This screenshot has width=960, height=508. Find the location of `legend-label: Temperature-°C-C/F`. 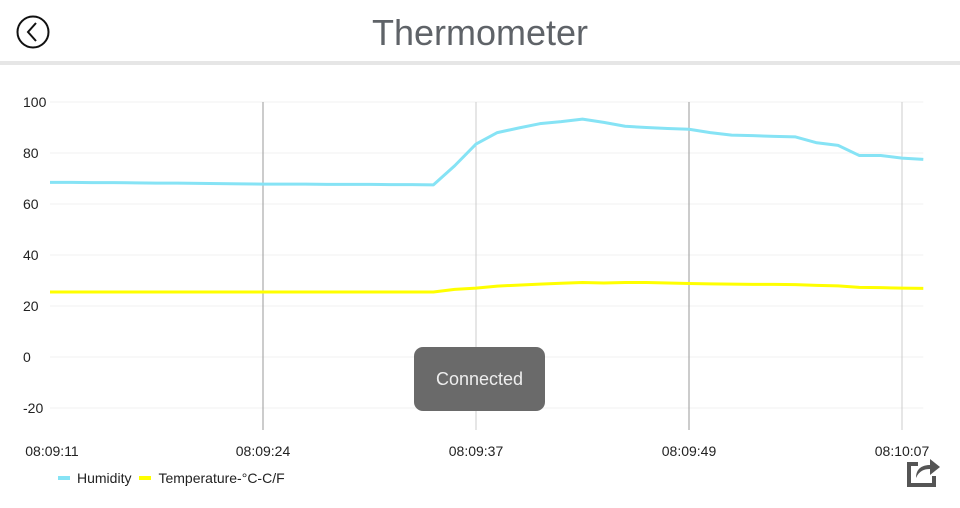

legend-label: Temperature-°C-C/F is located at coordinates (221, 478).